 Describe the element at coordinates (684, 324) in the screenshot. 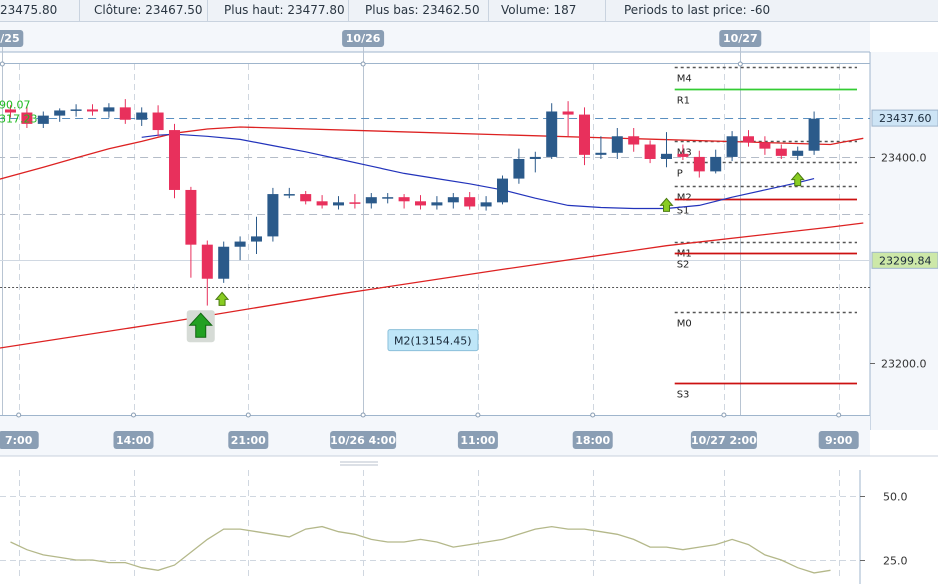

I see `pivot-label-m0: M0` at that location.